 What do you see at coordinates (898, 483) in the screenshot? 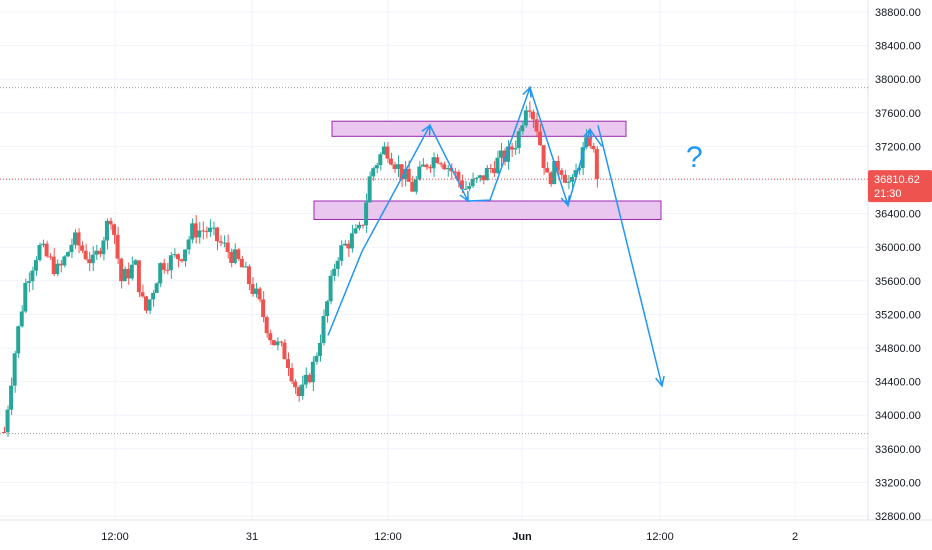
I see `y-tick-label: 33200.00` at bounding box center [898, 483].